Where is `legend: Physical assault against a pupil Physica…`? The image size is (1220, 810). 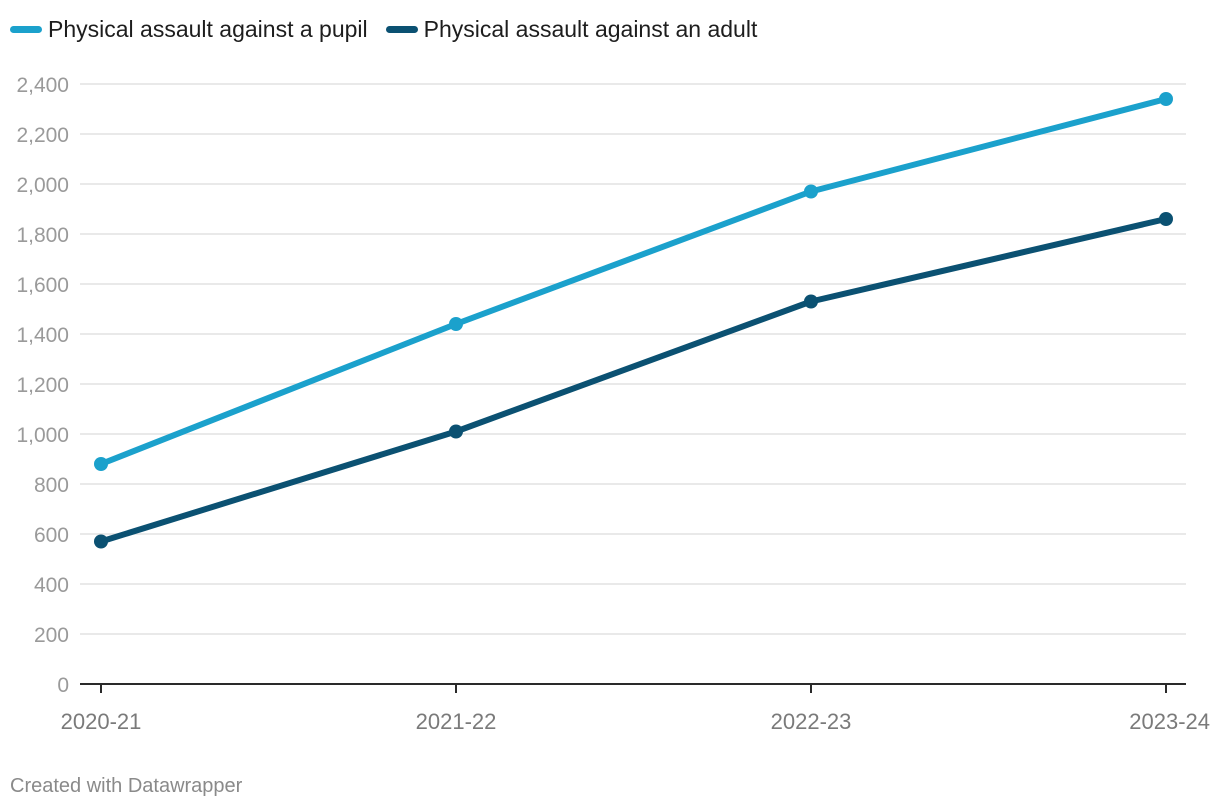
legend: Physical assault against a pupil Physica… is located at coordinates (392, 29).